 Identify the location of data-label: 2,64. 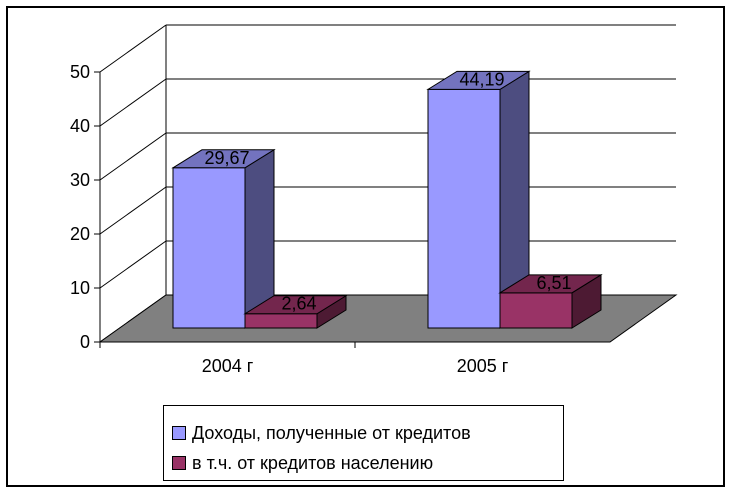
(298, 304).